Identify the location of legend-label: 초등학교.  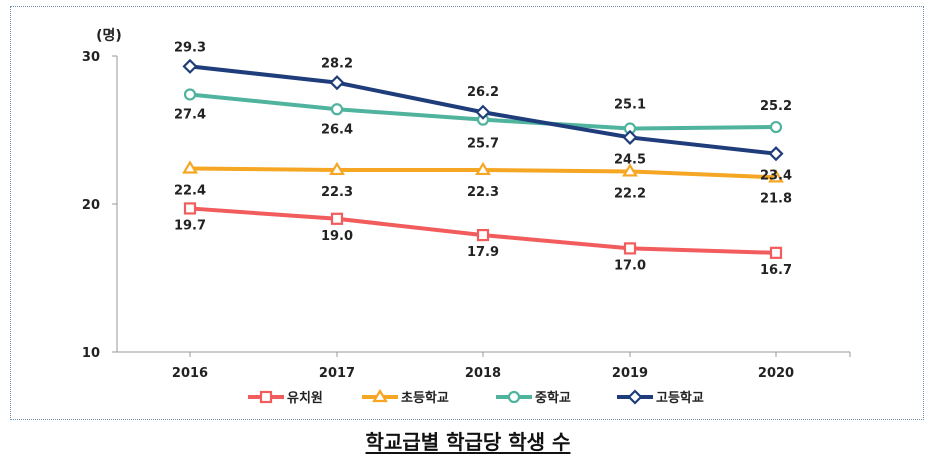
(425, 398).